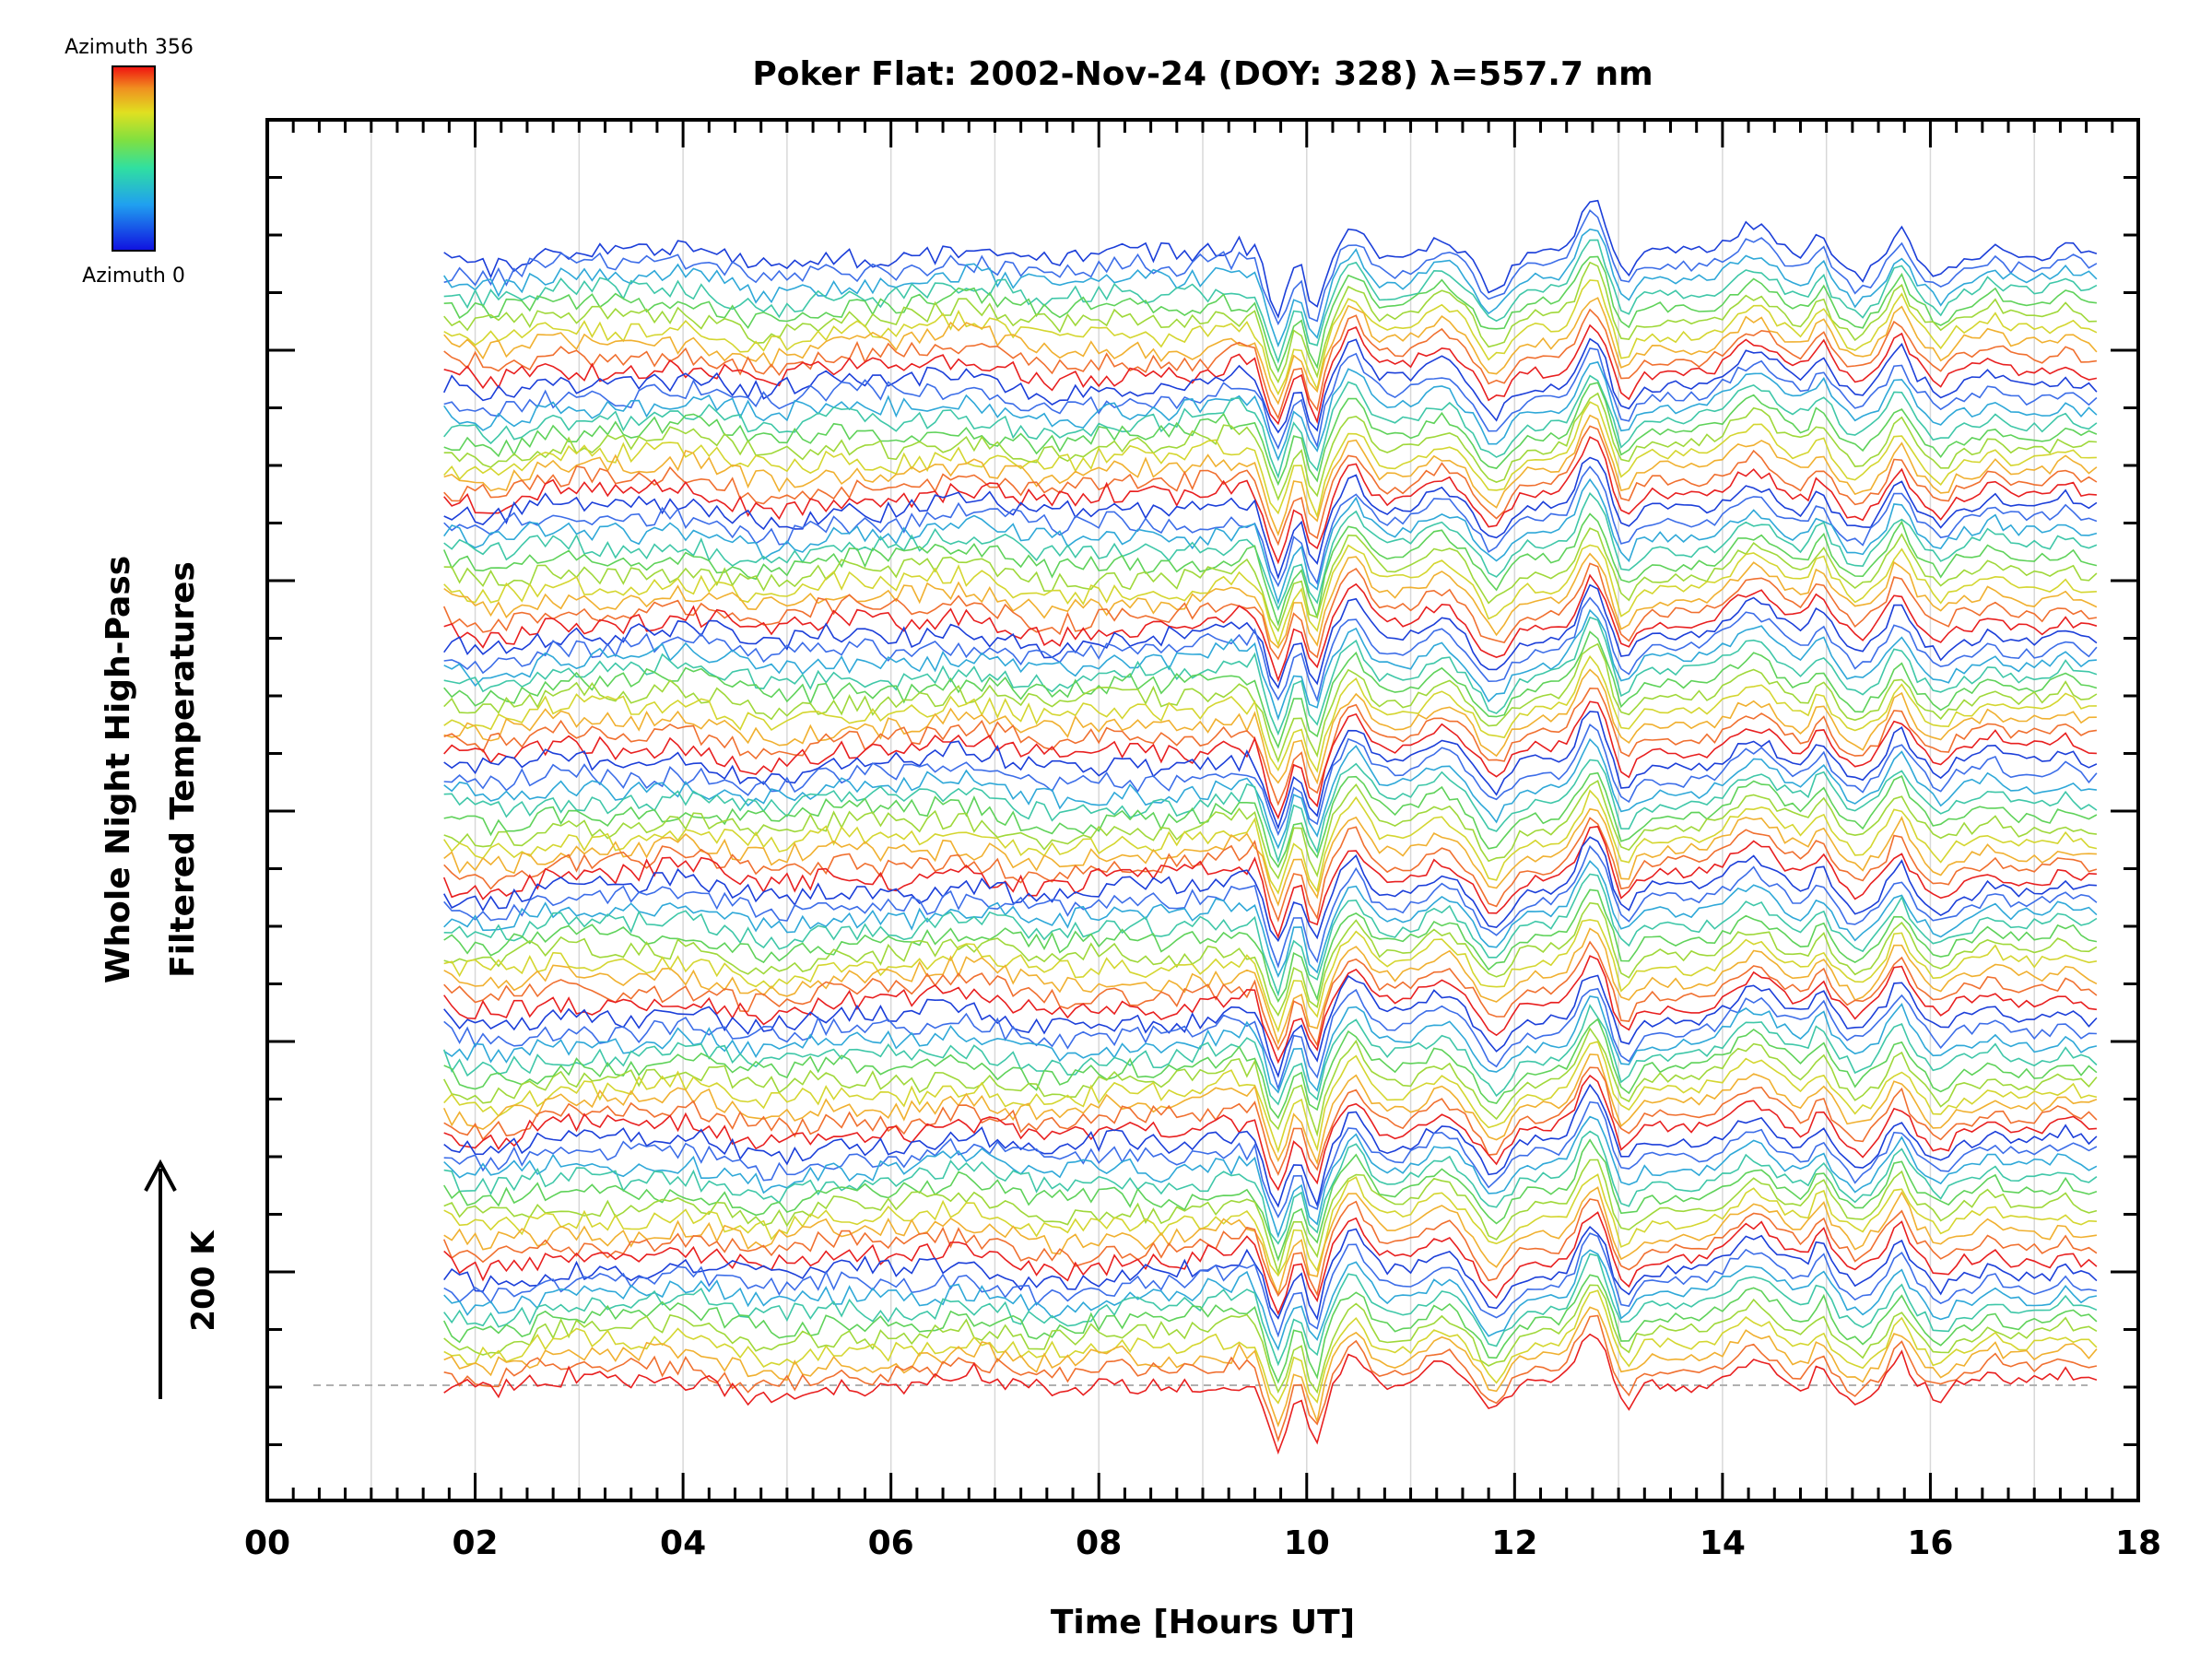  What do you see at coordinates (1930, 1543) in the screenshot?
I see `x-tick-label: 16` at bounding box center [1930, 1543].